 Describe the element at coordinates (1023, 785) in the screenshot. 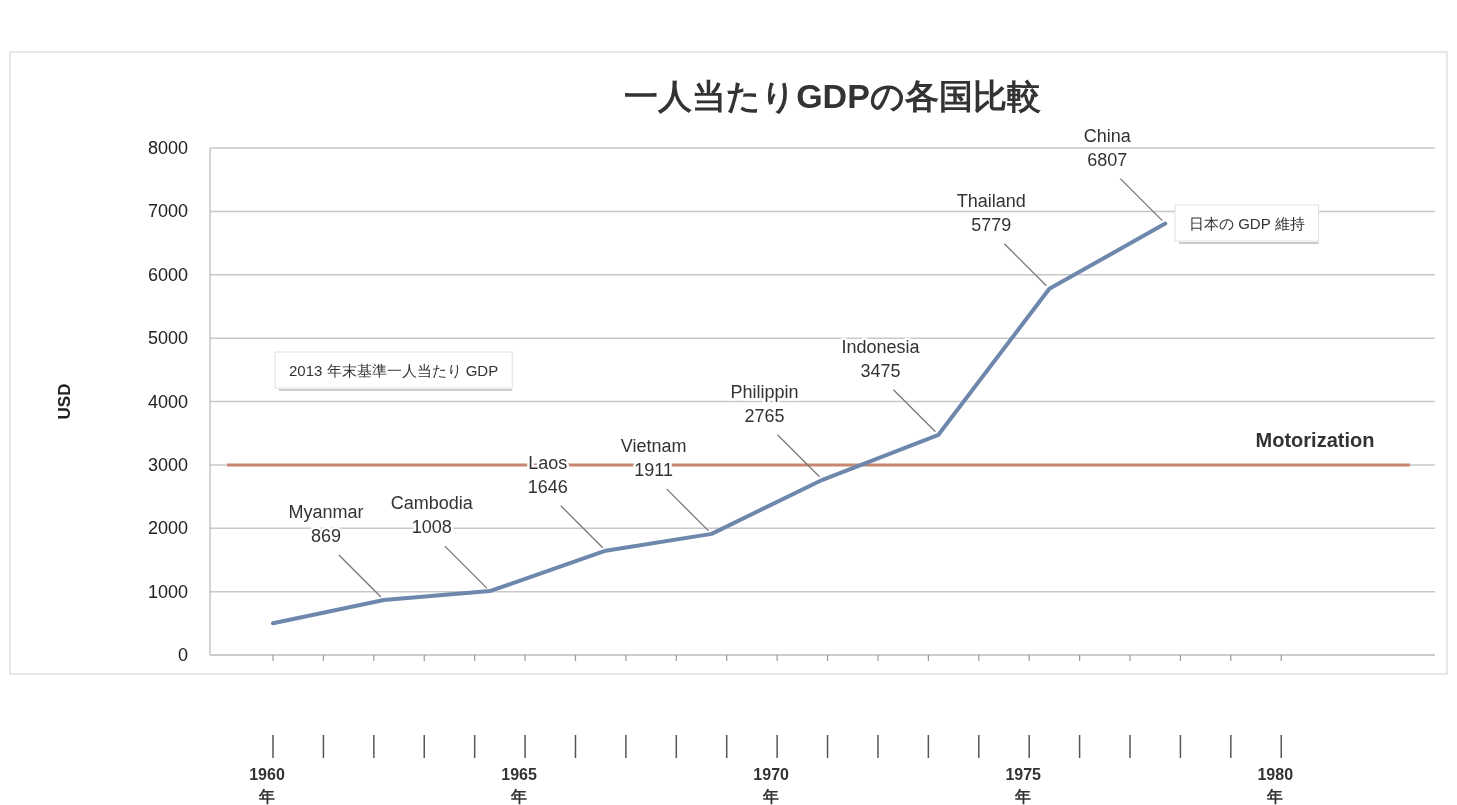

I see `x-tick-label: 1975 年` at that location.